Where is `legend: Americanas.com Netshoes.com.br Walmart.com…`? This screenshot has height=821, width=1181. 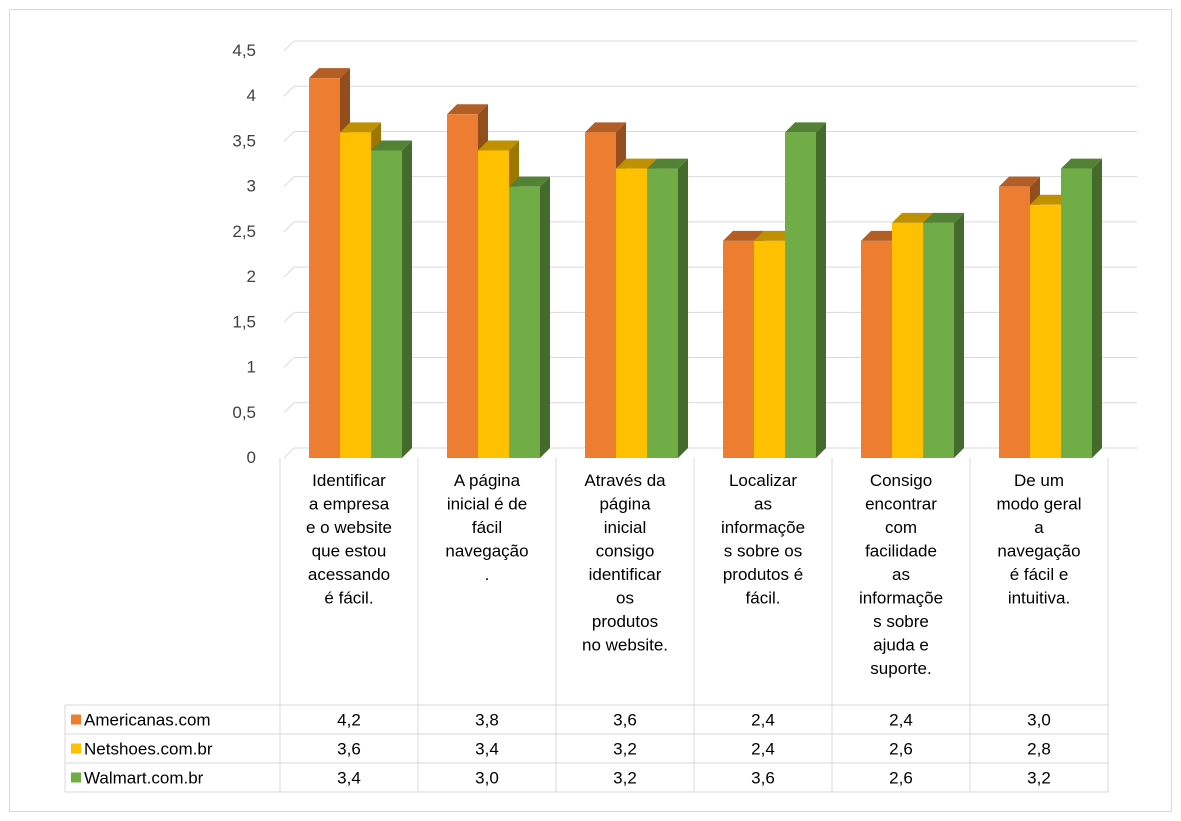 legend: Americanas.com Netshoes.com.br Walmart.com… is located at coordinates (142, 749).